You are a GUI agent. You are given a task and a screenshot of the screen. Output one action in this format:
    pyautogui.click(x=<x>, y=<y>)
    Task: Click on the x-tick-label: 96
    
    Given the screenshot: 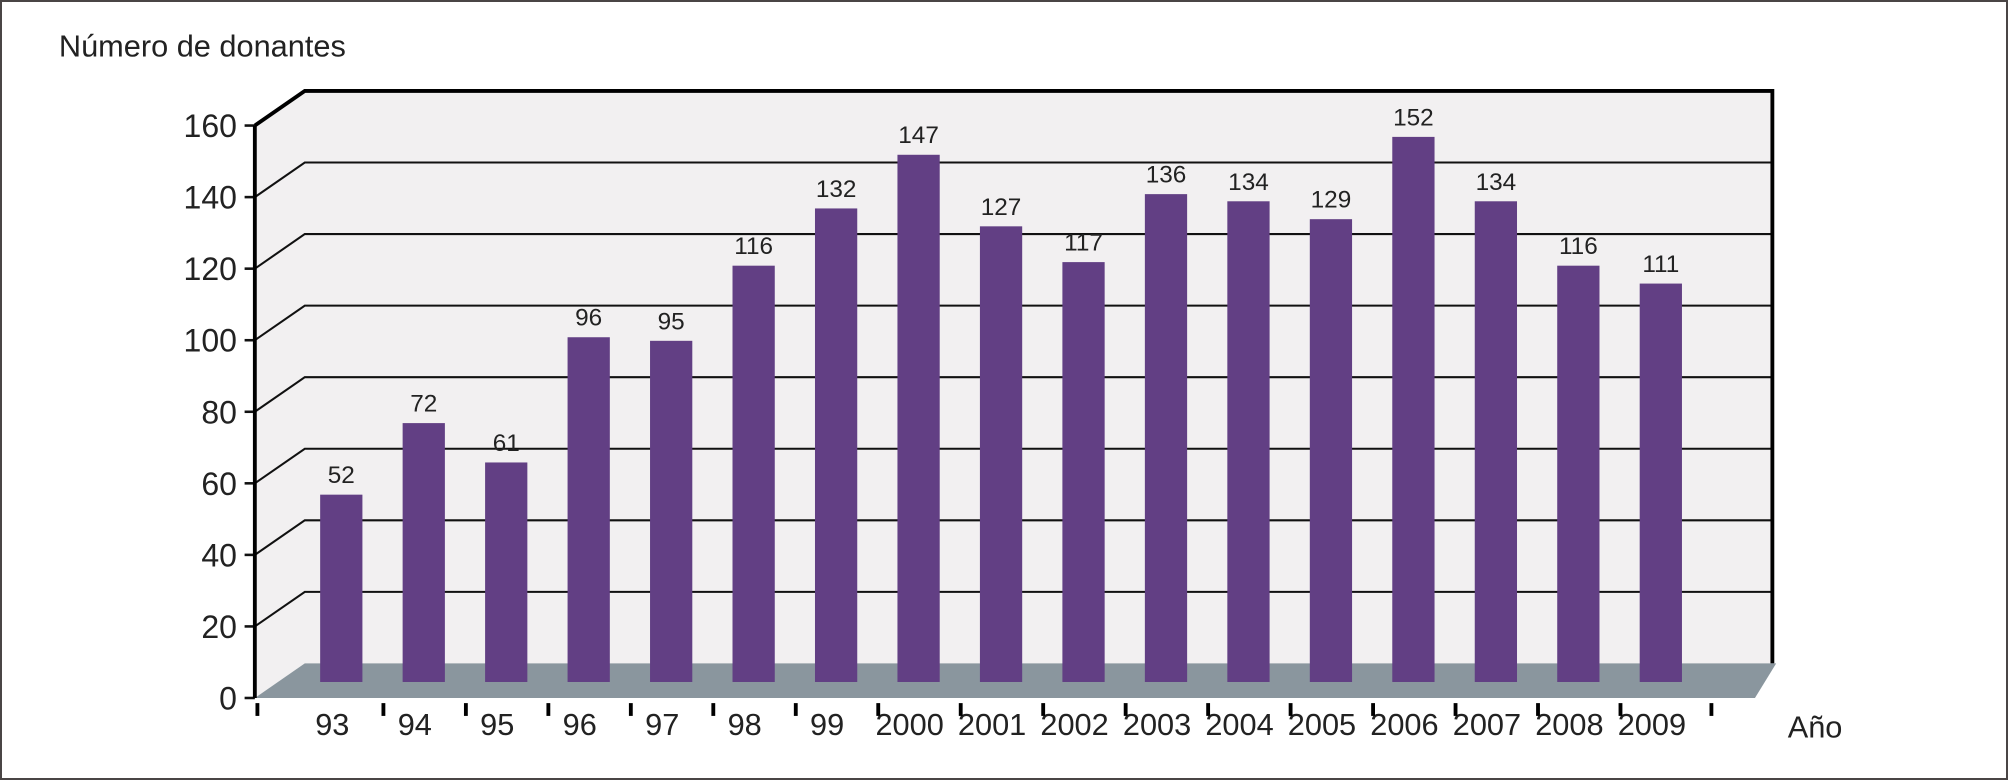 What is the action you would take?
    pyautogui.click(x=580, y=724)
    